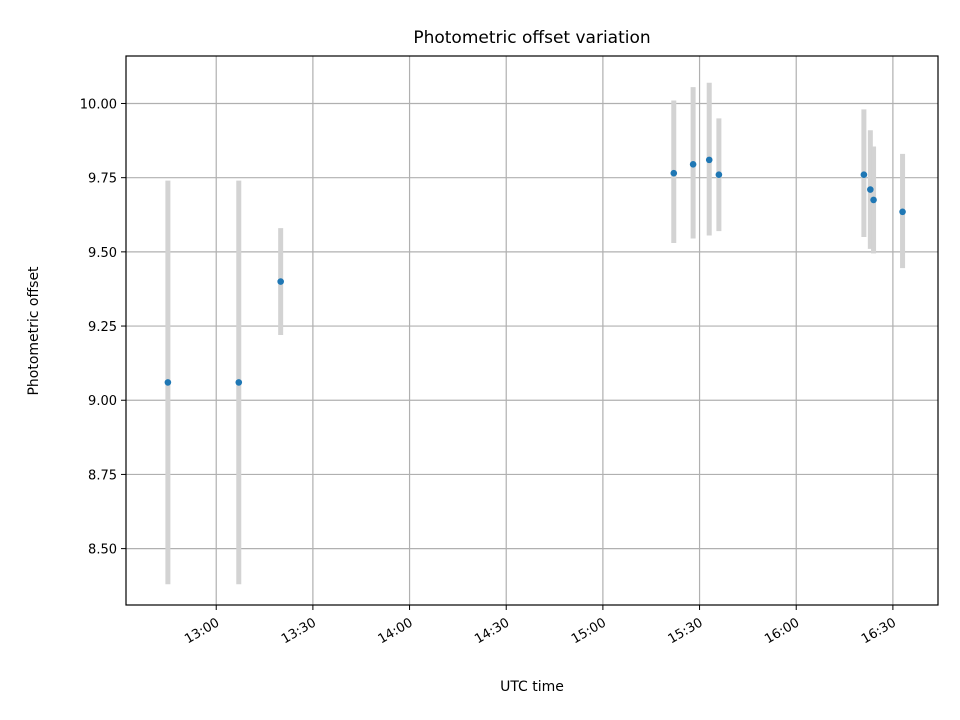 Image resolution: width=960 pixels, height=720 pixels. Describe the element at coordinates (492, 631) in the screenshot. I see `x-tick-label: 14:30` at that location.